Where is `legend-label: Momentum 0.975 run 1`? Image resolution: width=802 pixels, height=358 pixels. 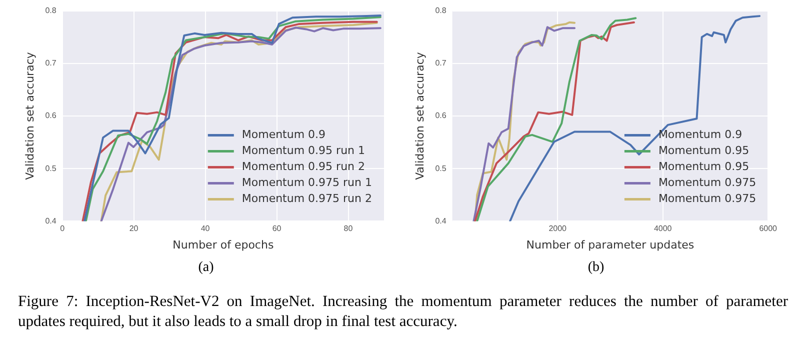
legend-label: Momentum 0.975 run 1 is located at coordinates (307, 183).